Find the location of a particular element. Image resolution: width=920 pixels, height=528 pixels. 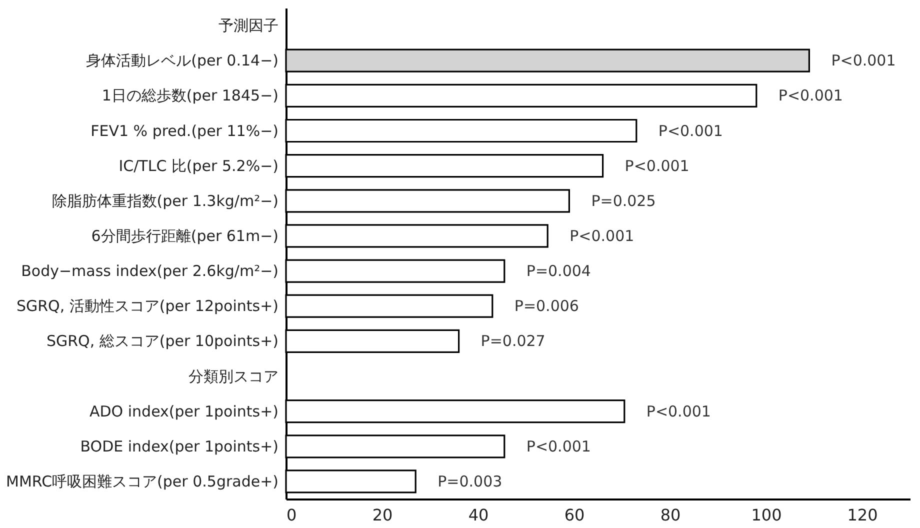

y-tick-label: 身体活動レベル(per 0.14−) is located at coordinates (182, 61).